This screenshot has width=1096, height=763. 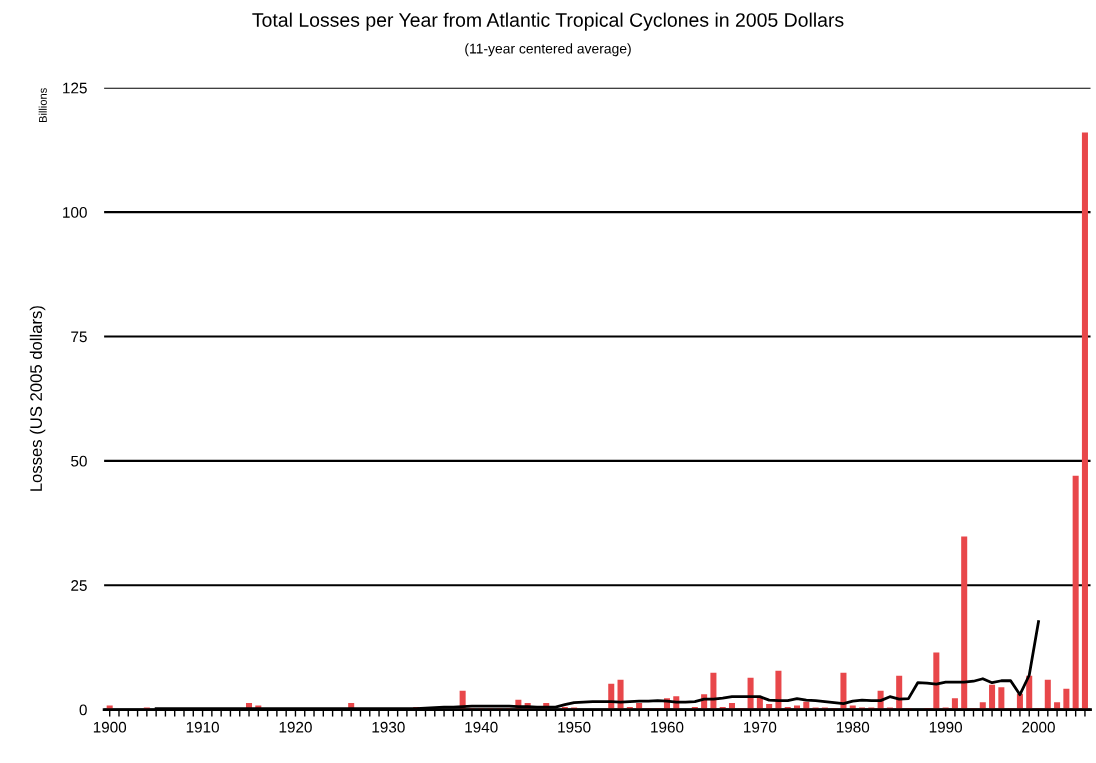 I want to click on chart-title: Total Losses per Year from Atlantic Tropical Cyclones in 2005 Dollars, so click(x=548, y=21).